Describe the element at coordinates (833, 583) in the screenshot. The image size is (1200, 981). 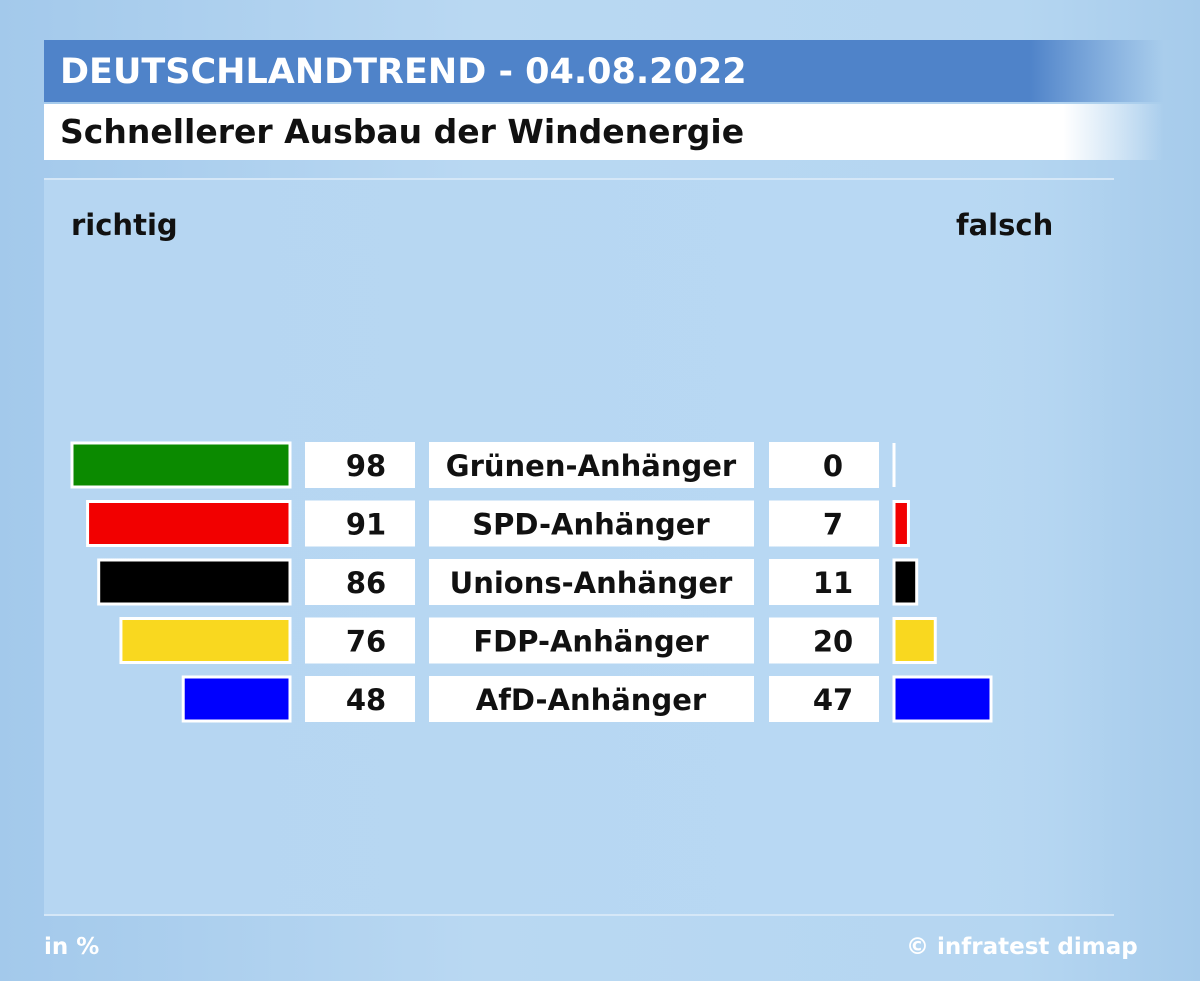
I see `falsch-value-label: 11` at that location.